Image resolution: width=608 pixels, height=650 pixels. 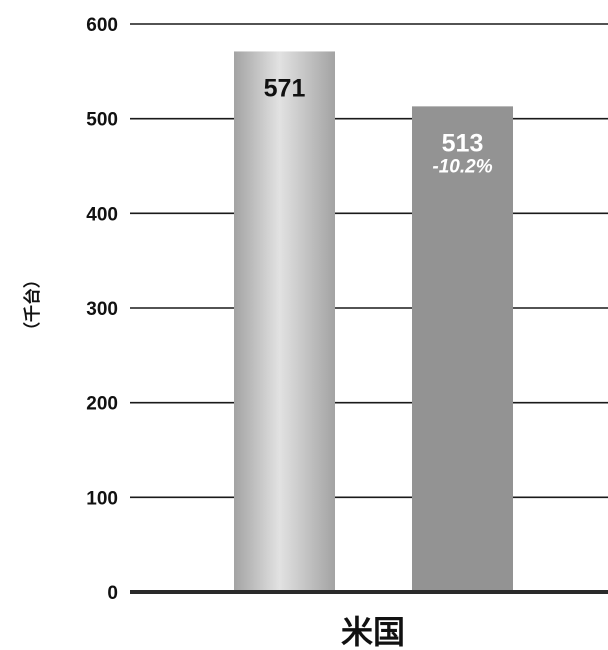 I want to click on y-tick-label: 600, so click(x=102, y=25).